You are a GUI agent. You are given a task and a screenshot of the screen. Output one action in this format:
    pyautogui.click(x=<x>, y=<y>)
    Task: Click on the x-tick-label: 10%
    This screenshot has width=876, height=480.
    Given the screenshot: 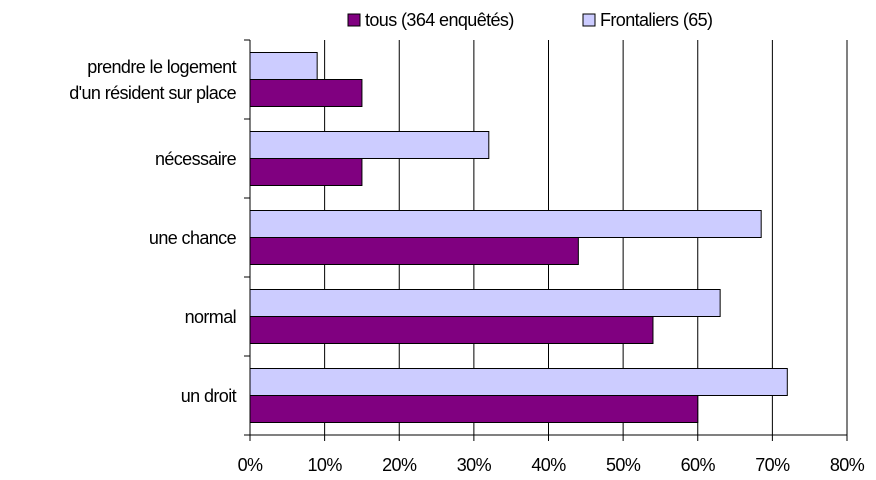 What is the action you would take?
    pyautogui.click(x=325, y=465)
    